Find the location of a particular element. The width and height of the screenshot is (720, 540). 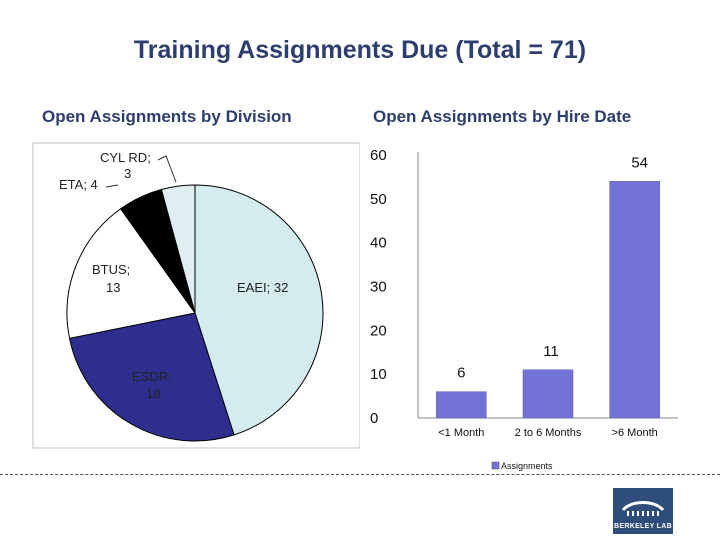

pie-label-esdr-name: ESDR; is located at coordinates (152, 376).